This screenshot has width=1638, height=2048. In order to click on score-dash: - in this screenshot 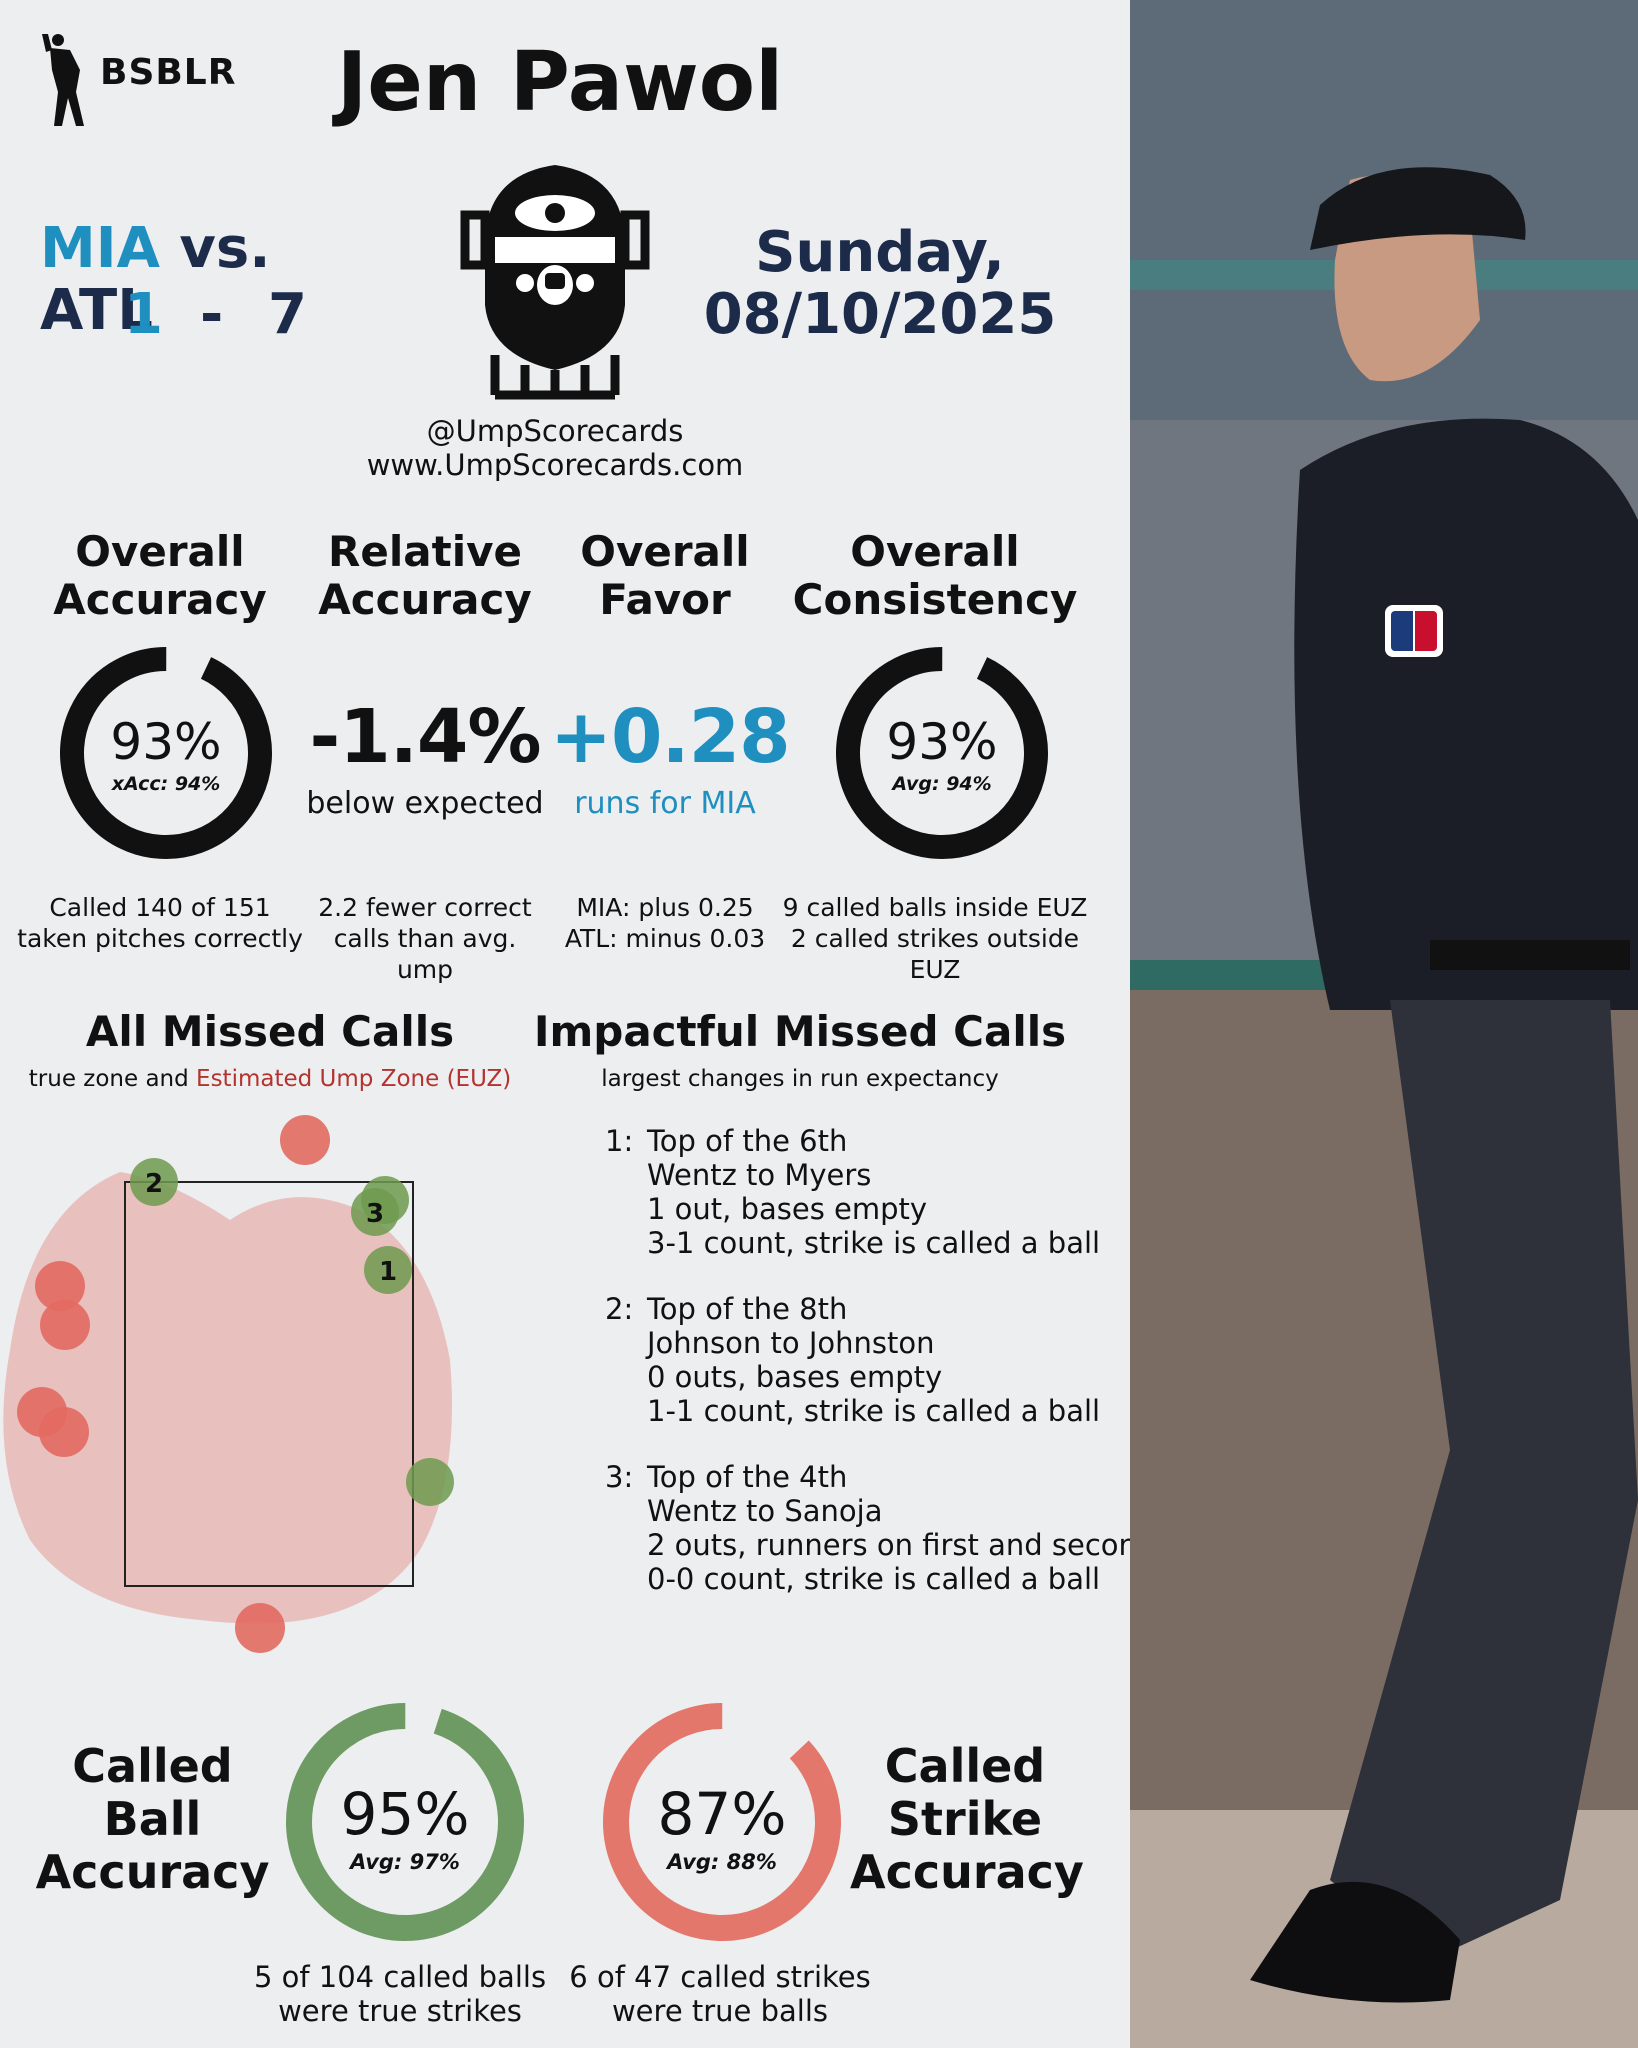, I will do `click(212, 314)`.